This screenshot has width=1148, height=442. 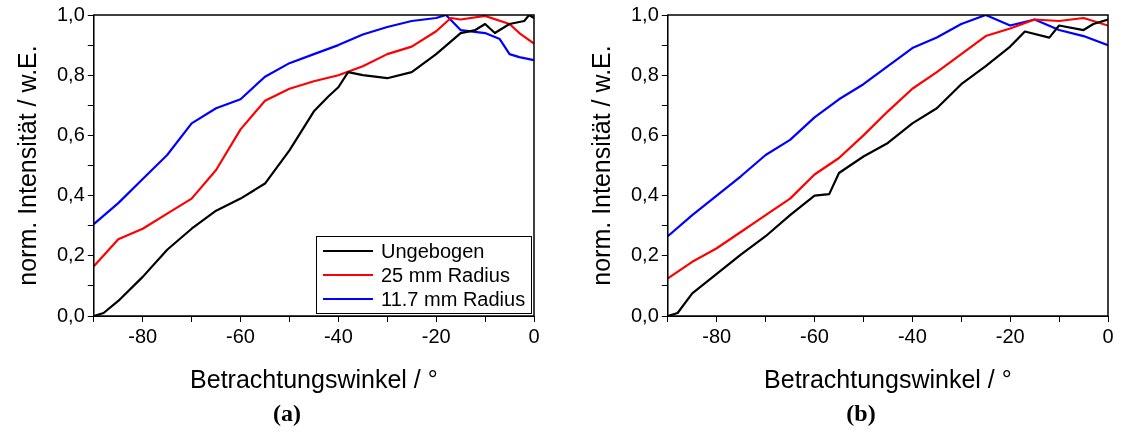 I want to click on text: (a), so click(x=287, y=413).